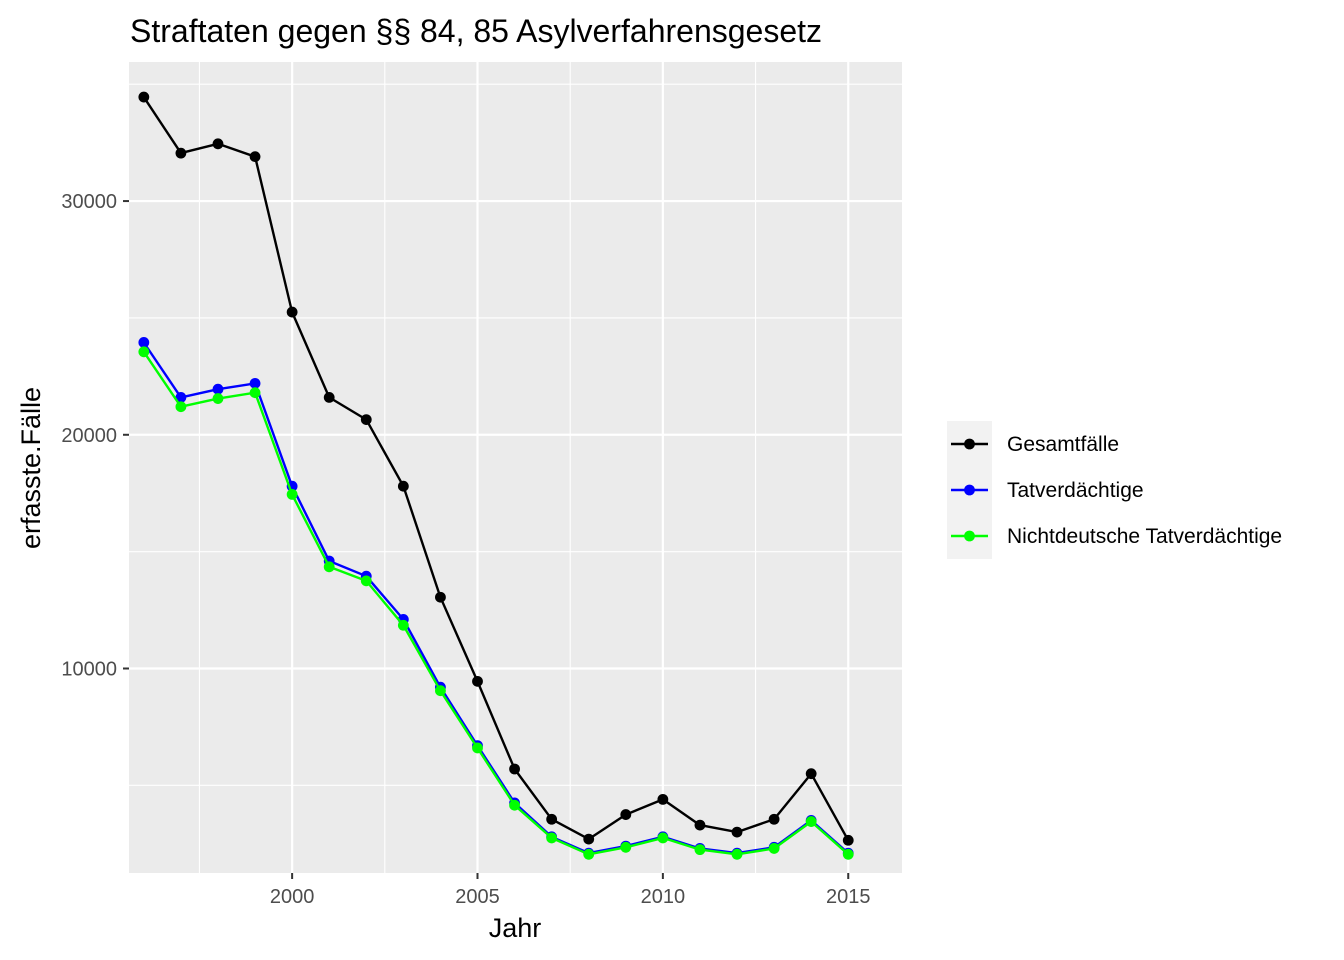  Describe the element at coordinates (89, 202) in the screenshot. I see `y-tick-label: 30000` at that location.